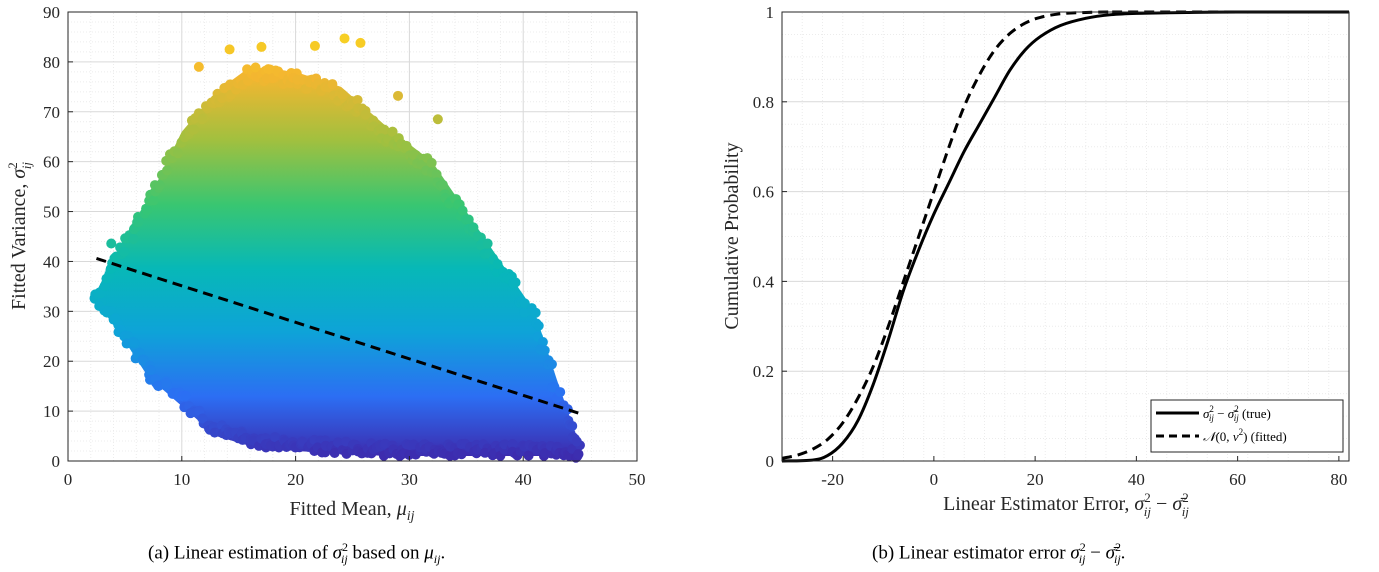  I want to click on y-tick-label: 0.6, so click(763, 192).